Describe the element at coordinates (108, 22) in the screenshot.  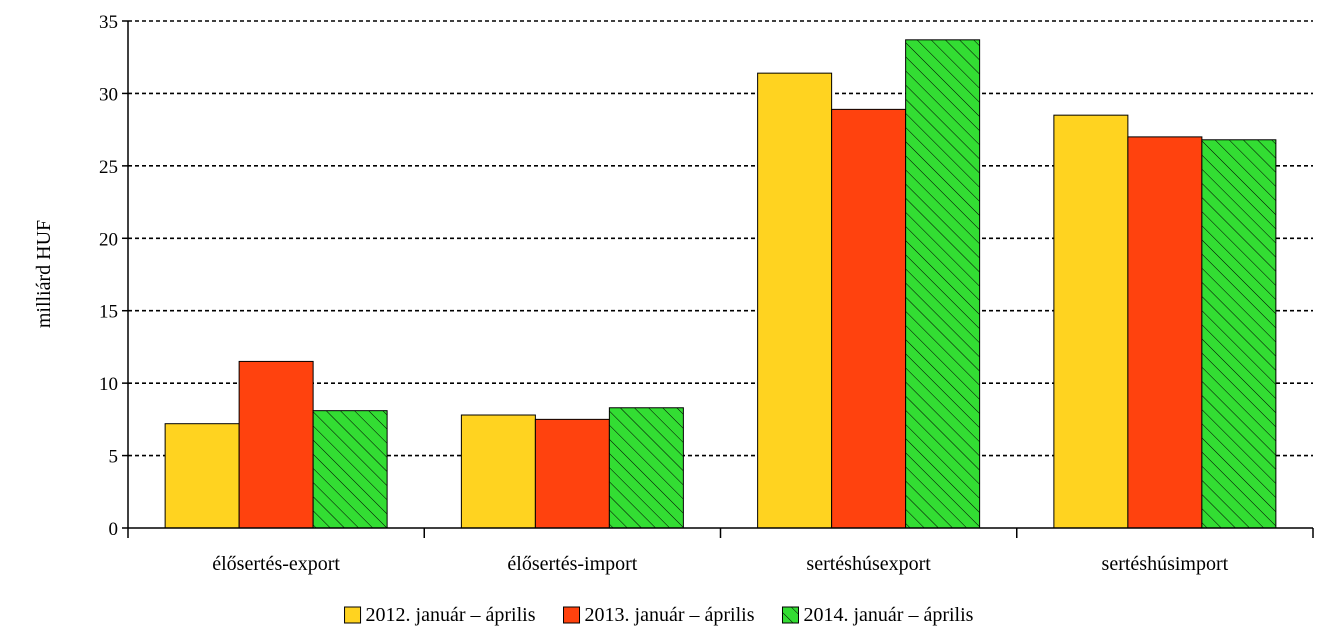
I see `y-tick-label: 35` at that location.